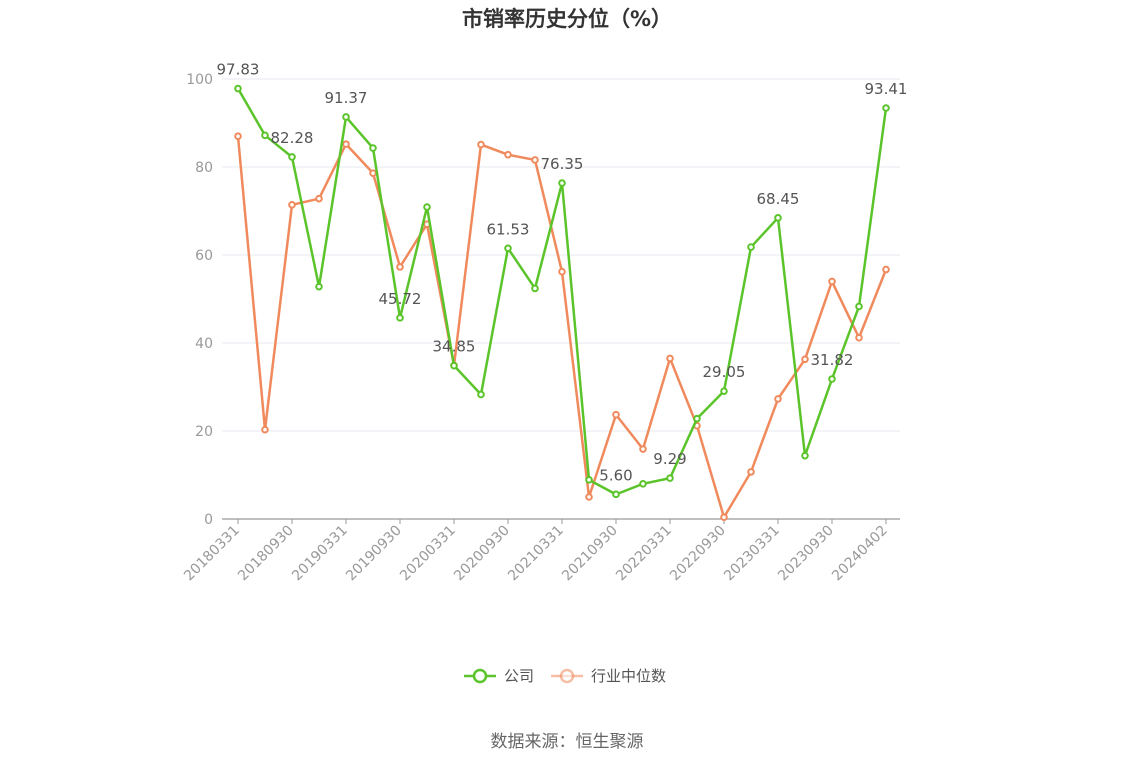 Image resolution: width=1134 pixels, height=766 pixels. Describe the element at coordinates (806, 554) in the screenshot. I see `x-tick-label: 20230930` at that location.